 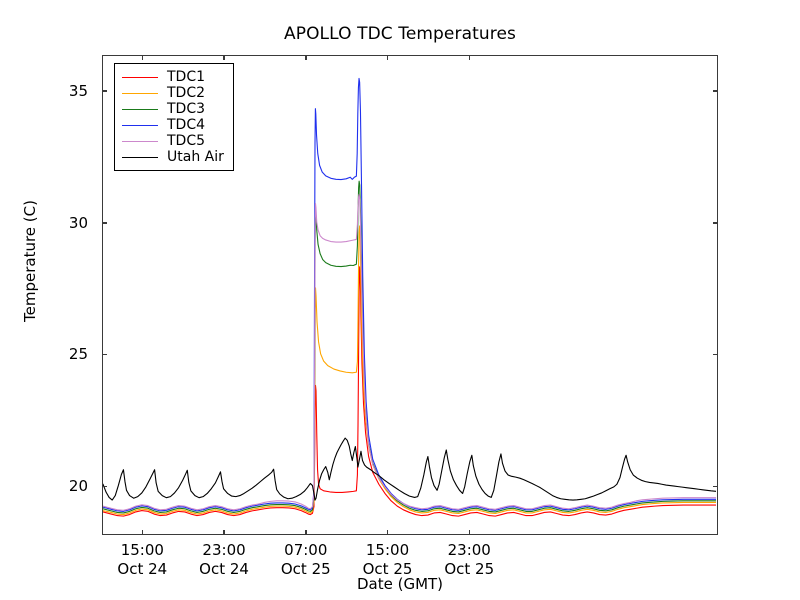 What do you see at coordinates (78, 90) in the screenshot?
I see `y-tick-label: 35` at bounding box center [78, 90].